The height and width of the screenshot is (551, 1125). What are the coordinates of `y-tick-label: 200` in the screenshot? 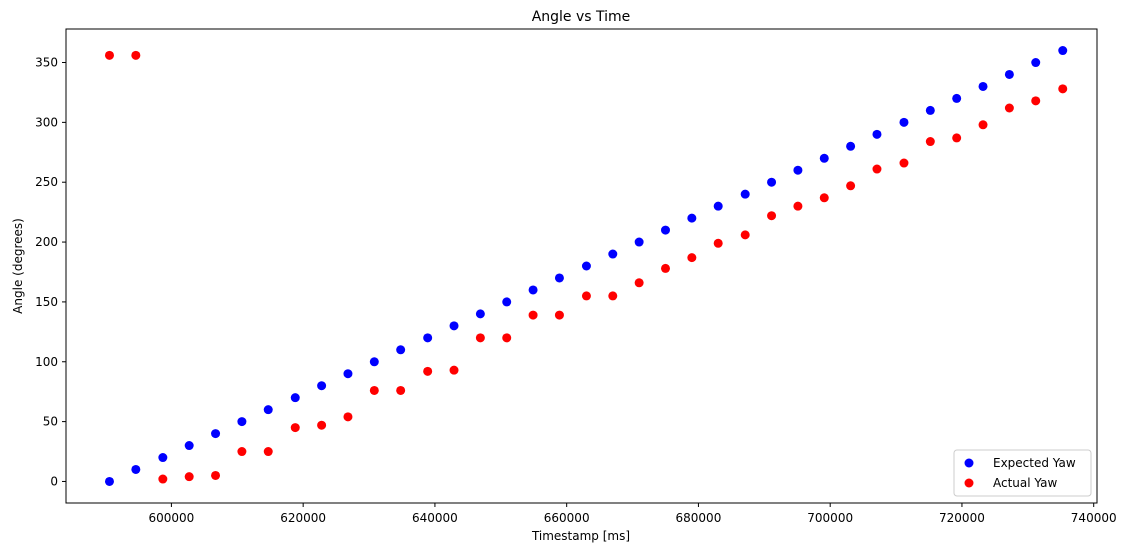 It's located at (46, 242).